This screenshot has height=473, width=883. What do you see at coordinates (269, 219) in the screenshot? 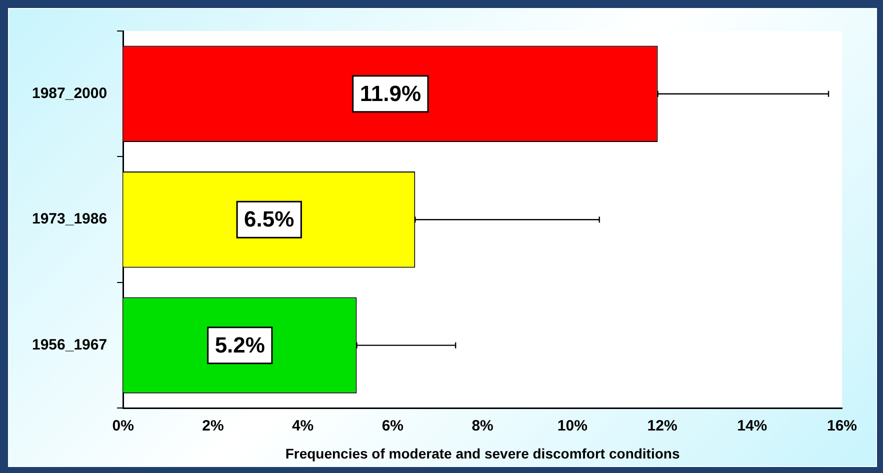
I see `data-label: 6.5%` at bounding box center [269, 219].